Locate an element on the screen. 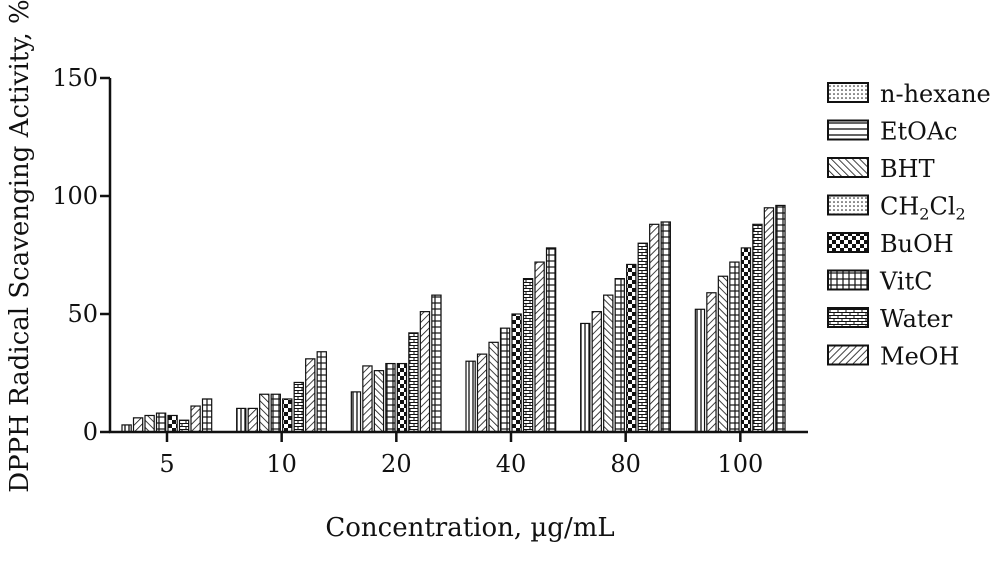  legend: n-hexane EtOAc BHT CH2Cl2 BuOH VitC Water MeOH is located at coordinates (909, 225).